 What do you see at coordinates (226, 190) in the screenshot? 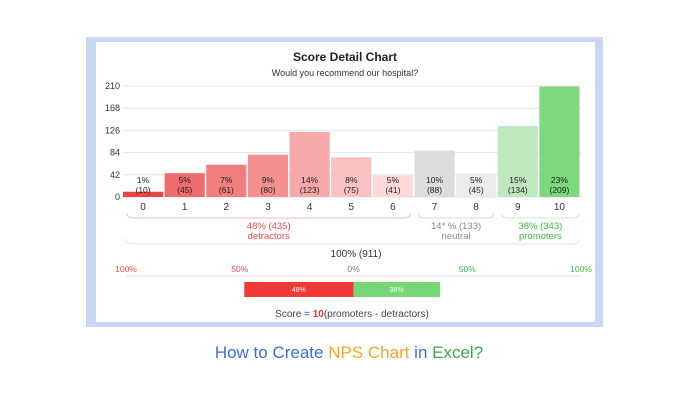
I see `bar-count-label: (61)` at bounding box center [226, 190].